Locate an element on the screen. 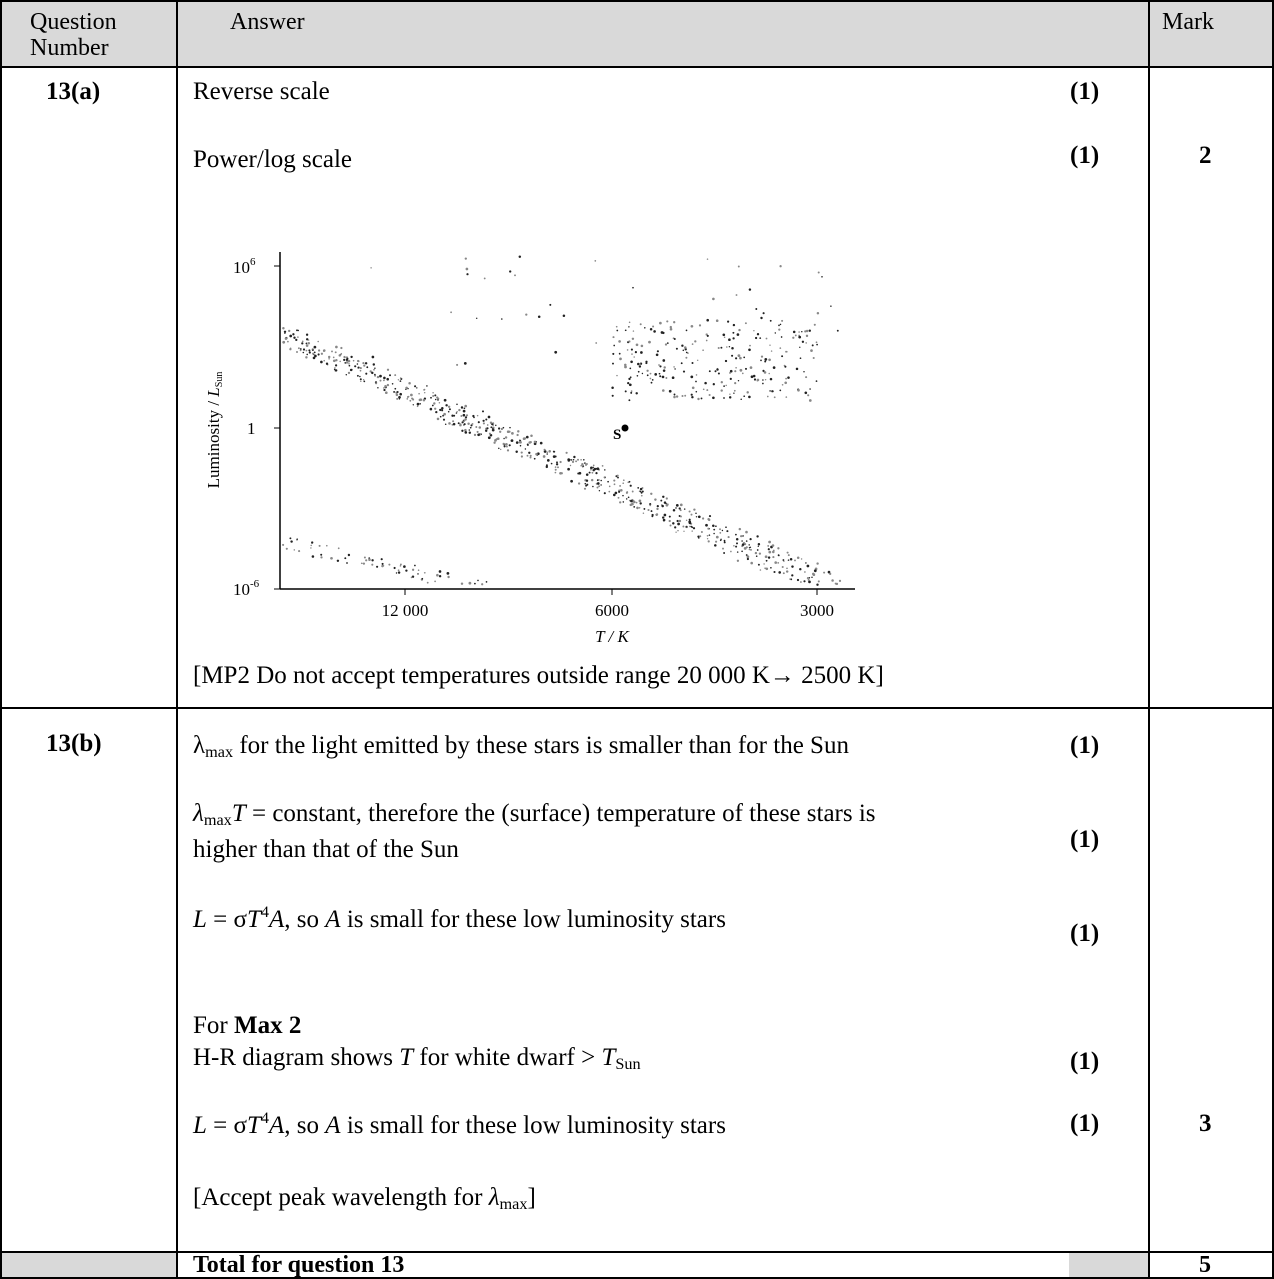  header-answer: Answer is located at coordinates (267, 22).